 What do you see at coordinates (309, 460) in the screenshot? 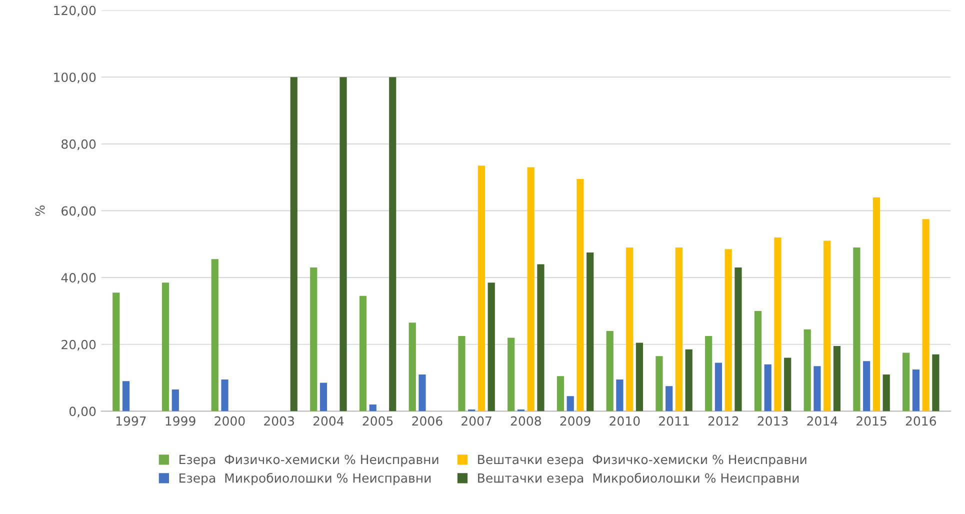
I see `legend-label: Езера Физичко-хемиски % Неисправни` at bounding box center [309, 460].